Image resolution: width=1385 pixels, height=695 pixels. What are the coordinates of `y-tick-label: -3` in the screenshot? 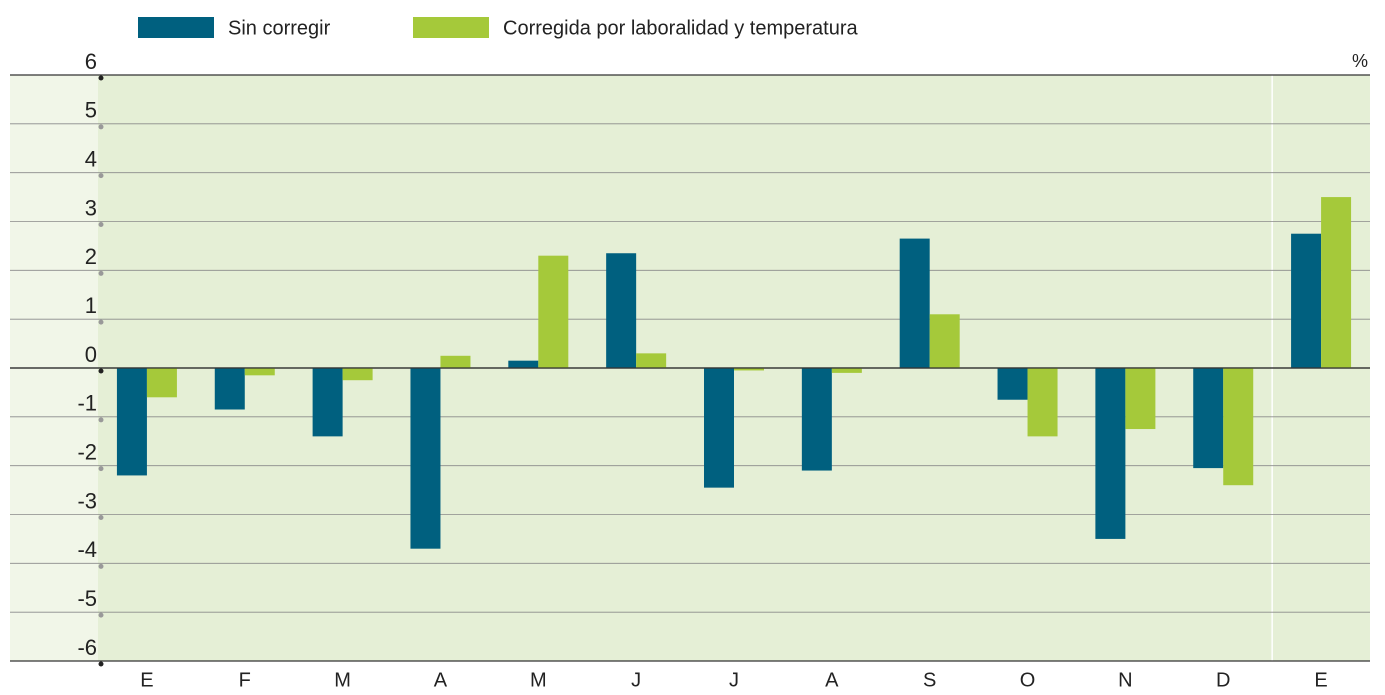 It's located at (87, 500).